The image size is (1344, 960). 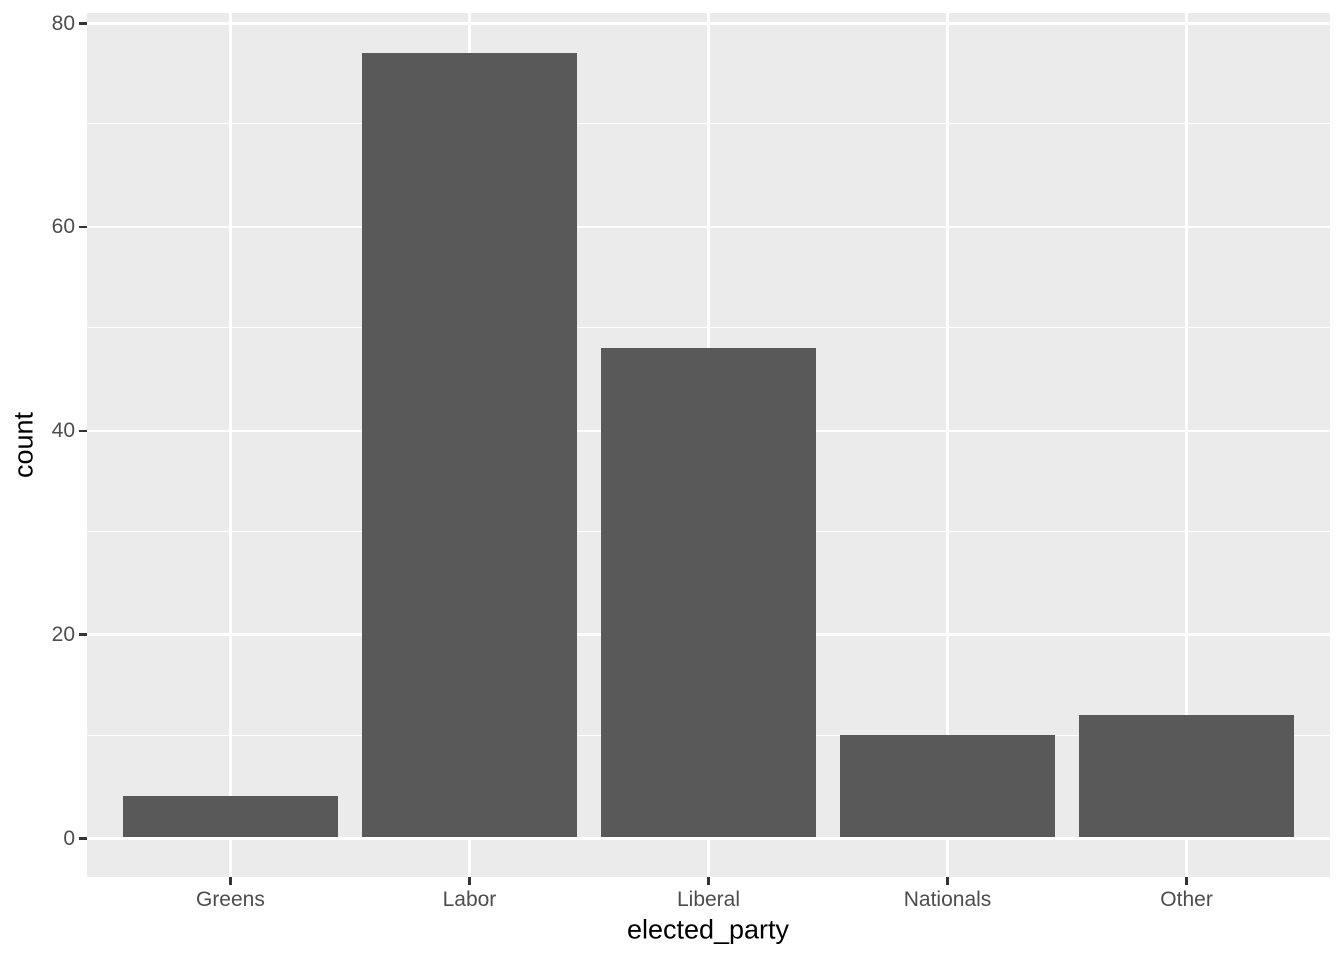 What do you see at coordinates (469, 899) in the screenshot?
I see `x-tick-label: Labor` at bounding box center [469, 899].